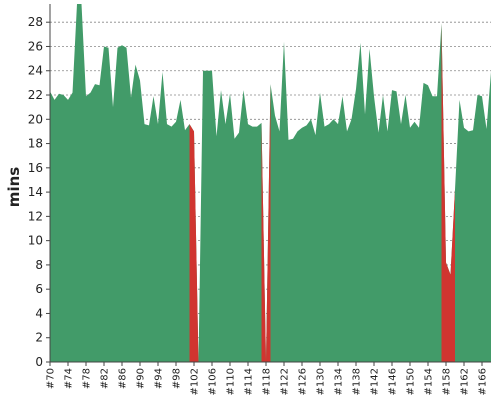 The height and width of the screenshot is (400, 500). Describe the element at coordinates (177, 378) in the screenshot. I see `x-tick-label: #98` at that location.